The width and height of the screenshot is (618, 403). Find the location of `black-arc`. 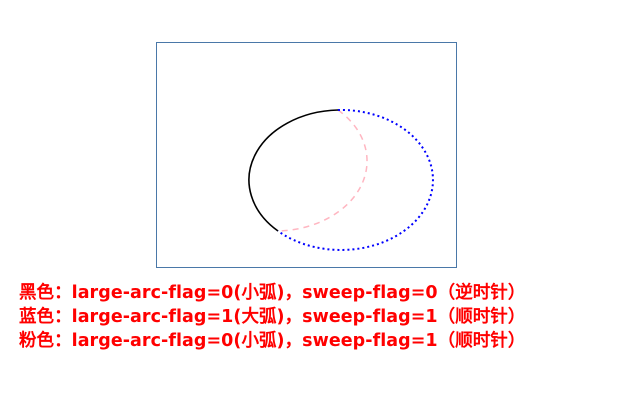

black-arc is located at coordinates (293, 170).